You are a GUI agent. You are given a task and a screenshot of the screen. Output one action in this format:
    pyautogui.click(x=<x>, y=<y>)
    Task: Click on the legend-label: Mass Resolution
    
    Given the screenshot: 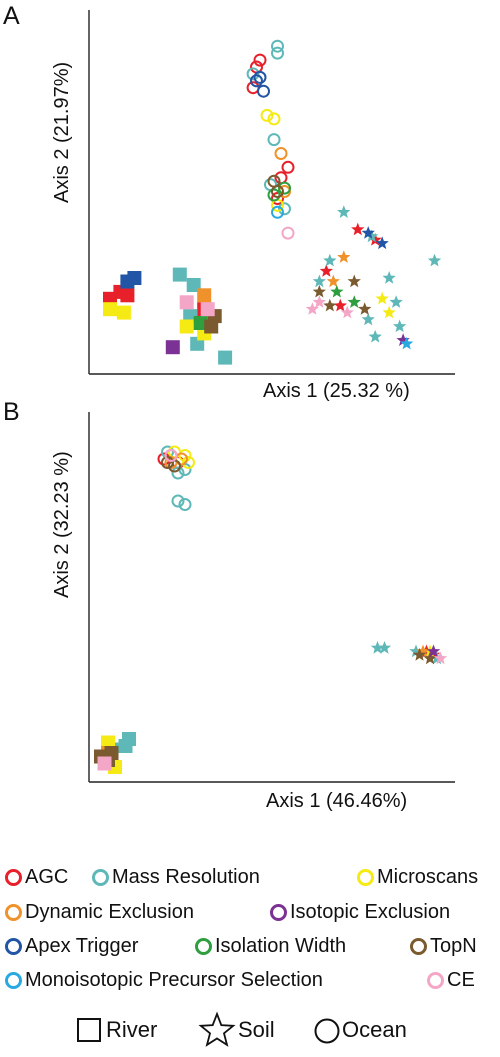 What is the action you would take?
    pyautogui.click(x=186, y=877)
    